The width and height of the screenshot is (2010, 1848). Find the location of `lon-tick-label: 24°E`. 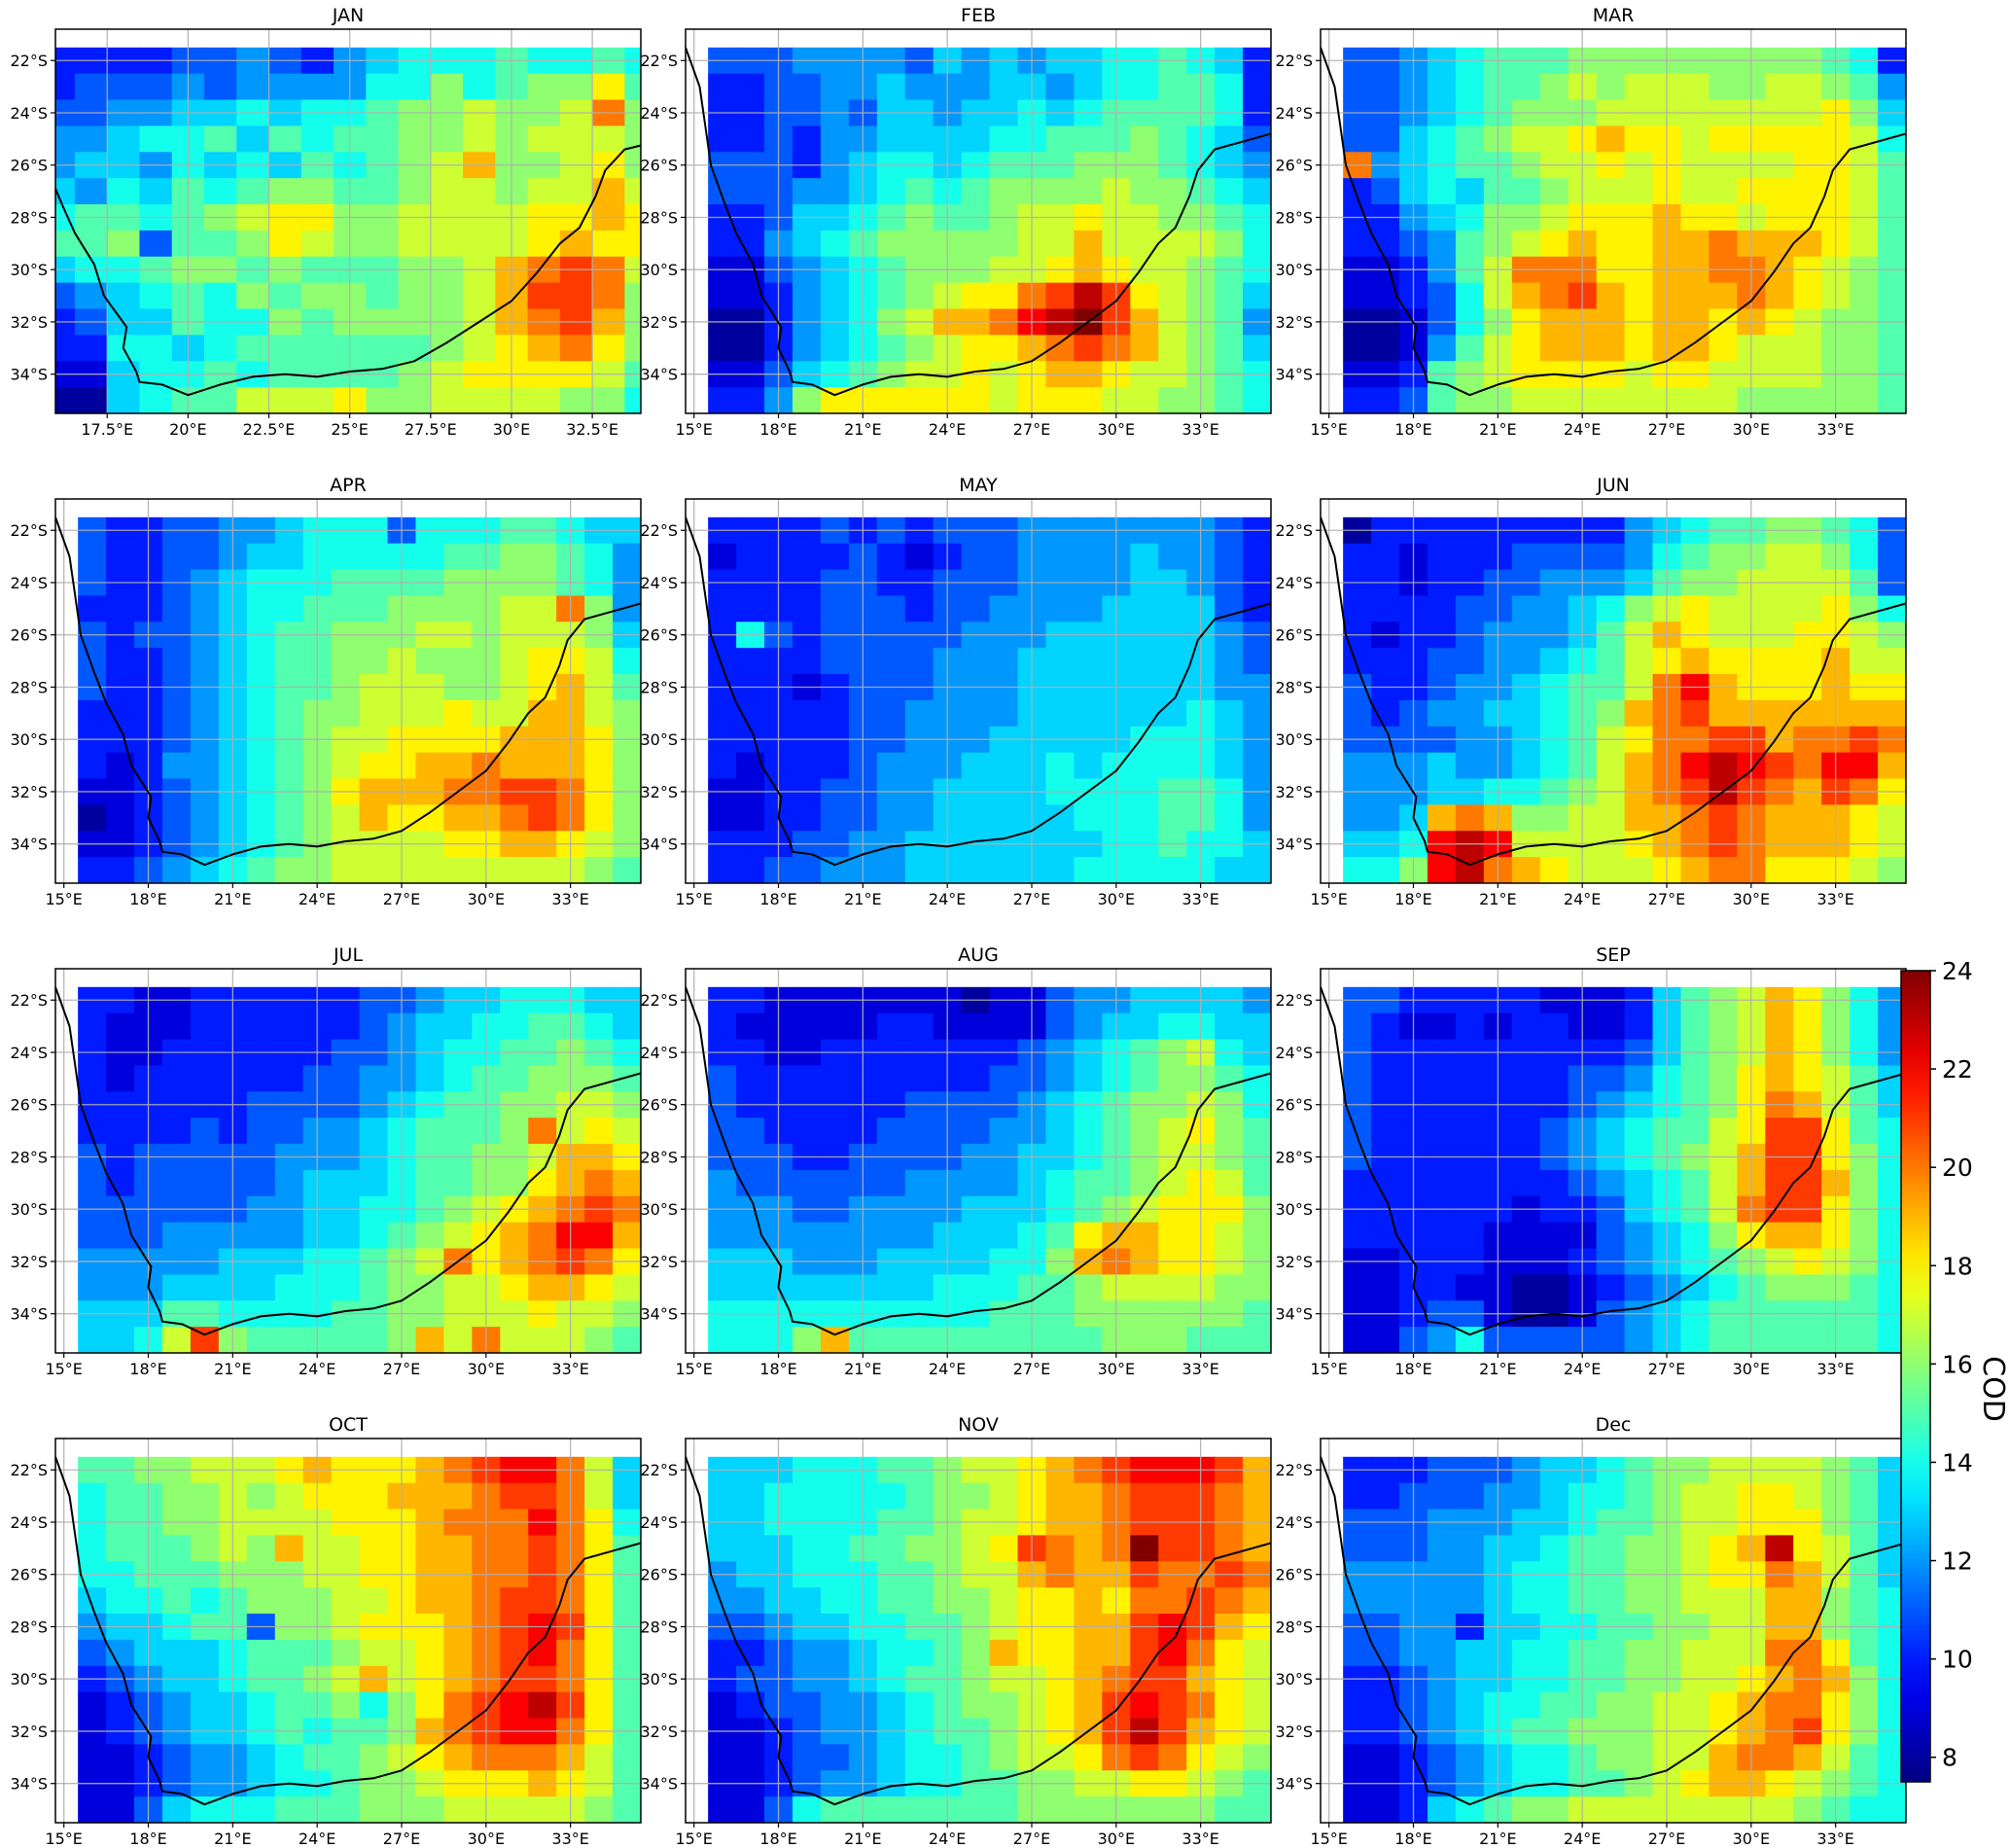

lon-tick-label: 24°E is located at coordinates (317, 1369).